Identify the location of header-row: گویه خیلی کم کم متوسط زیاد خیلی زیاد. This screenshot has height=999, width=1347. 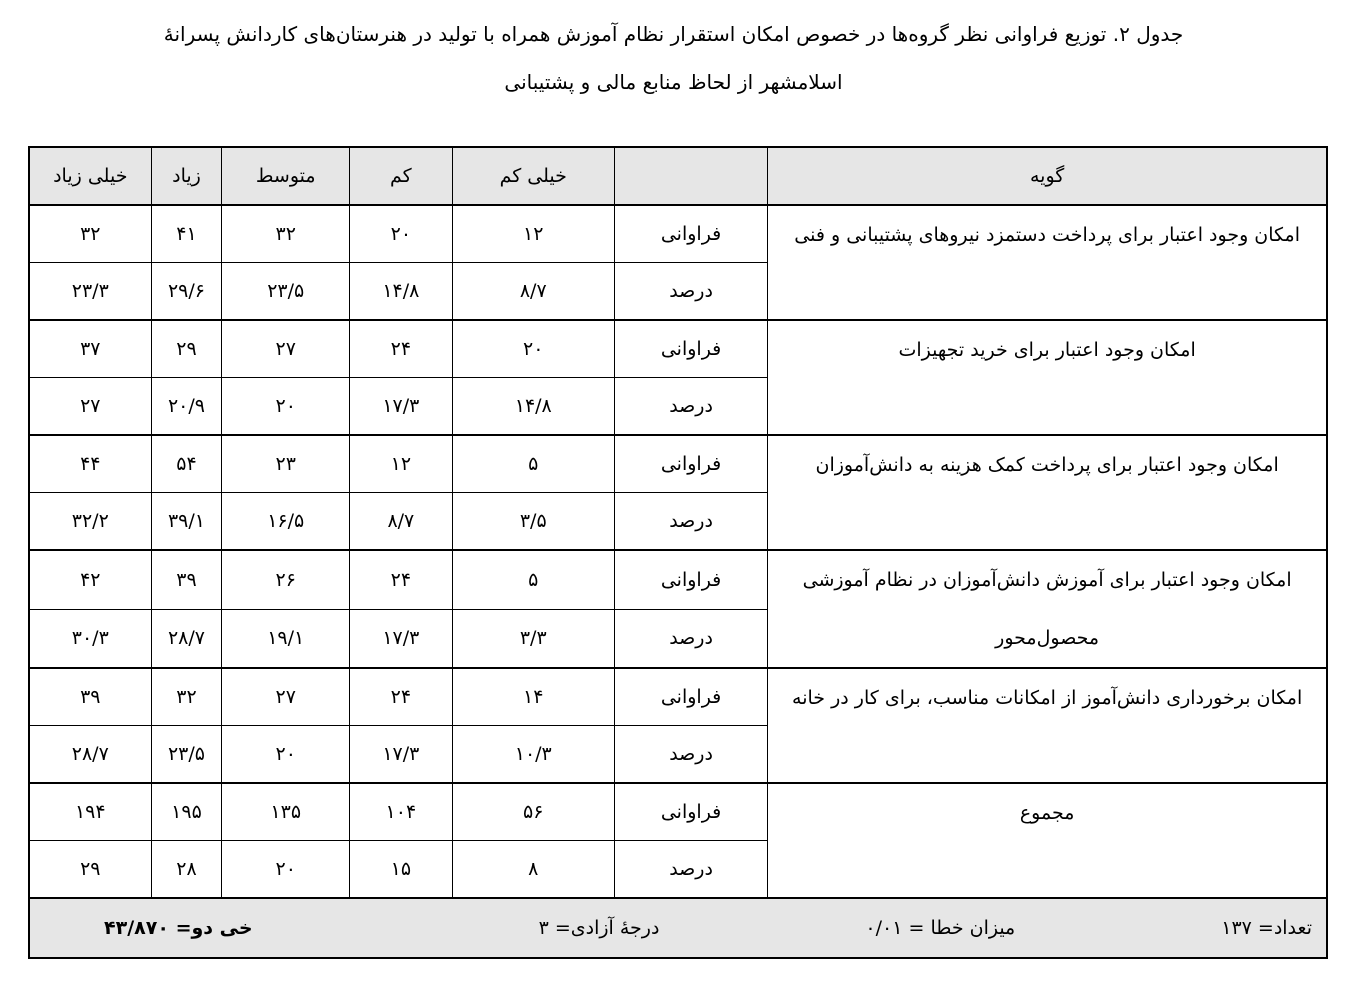
(678, 176).